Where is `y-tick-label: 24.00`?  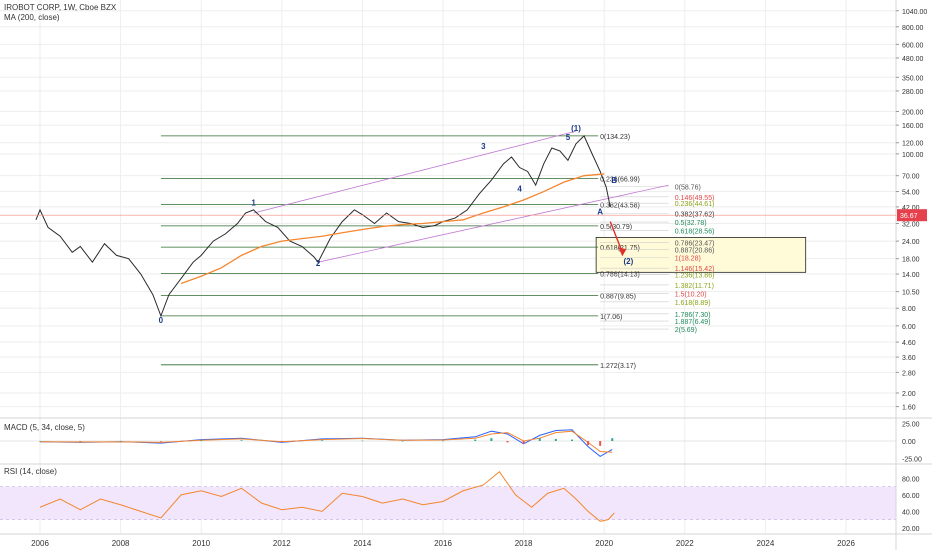 y-tick-label: 24.00 is located at coordinates (911, 242).